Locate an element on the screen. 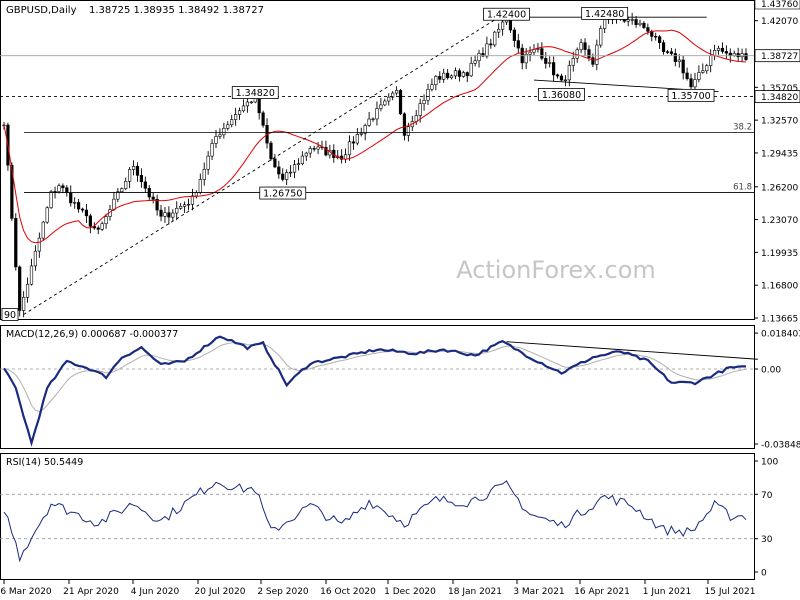  ohlc-label: 1.38725 1.38935 1.38492 1.38727 is located at coordinates (176, 10).